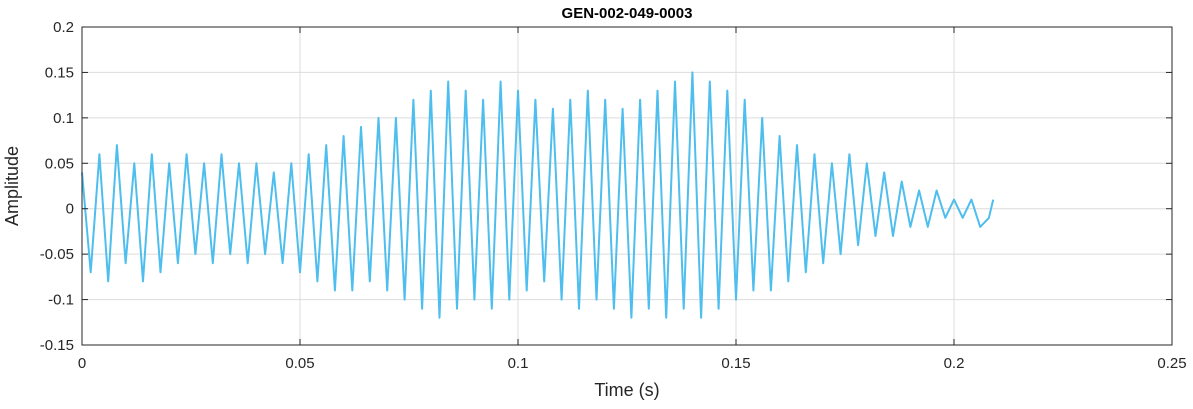 The height and width of the screenshot is (409, 1193). Describe the element at coordinates (70, 209) in the screenshot. I see `y-tick-label: 0` at that location.